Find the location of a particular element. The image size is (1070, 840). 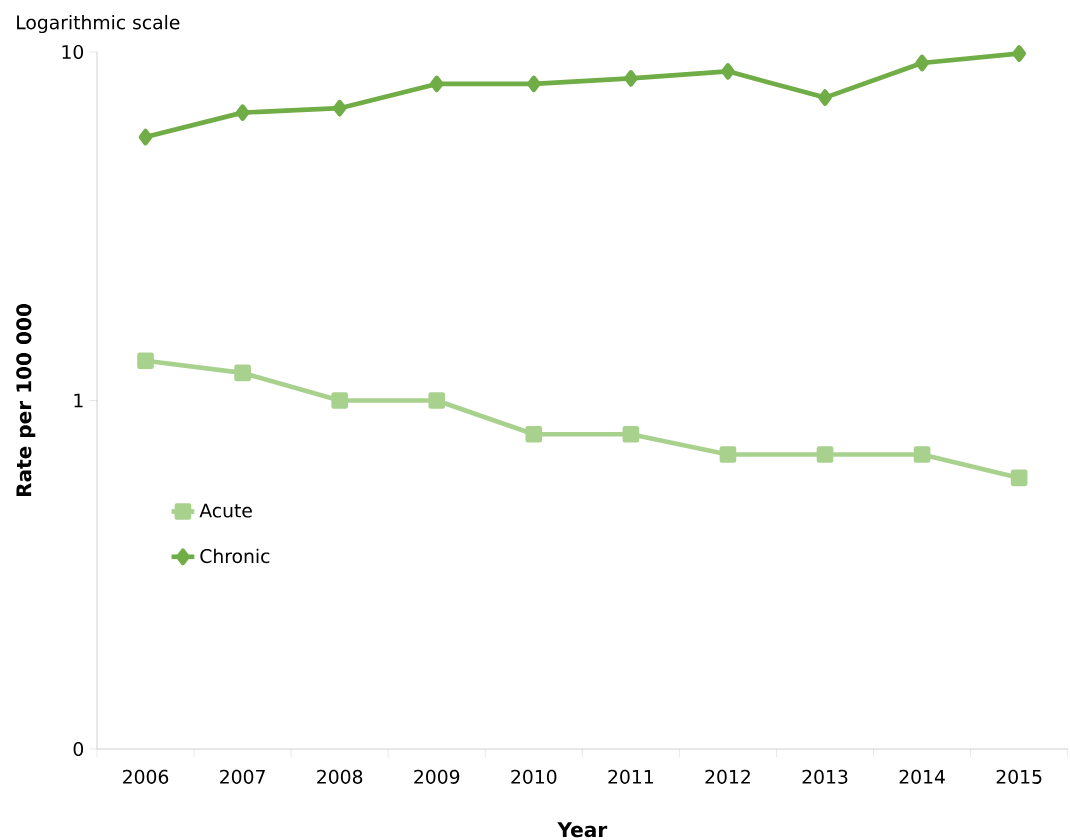

y-tick-label: 1 is located at coordinates (78, 400).